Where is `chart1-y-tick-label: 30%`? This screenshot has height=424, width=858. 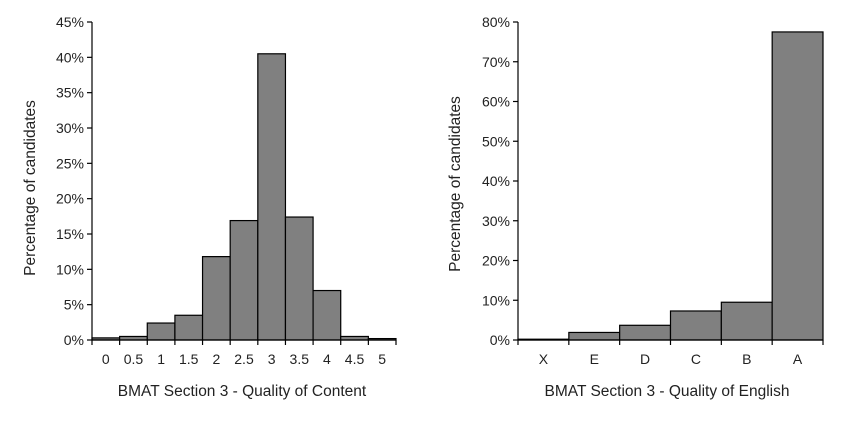
chart1-y-tick-label: 30% is located at coordinates (70, 128).